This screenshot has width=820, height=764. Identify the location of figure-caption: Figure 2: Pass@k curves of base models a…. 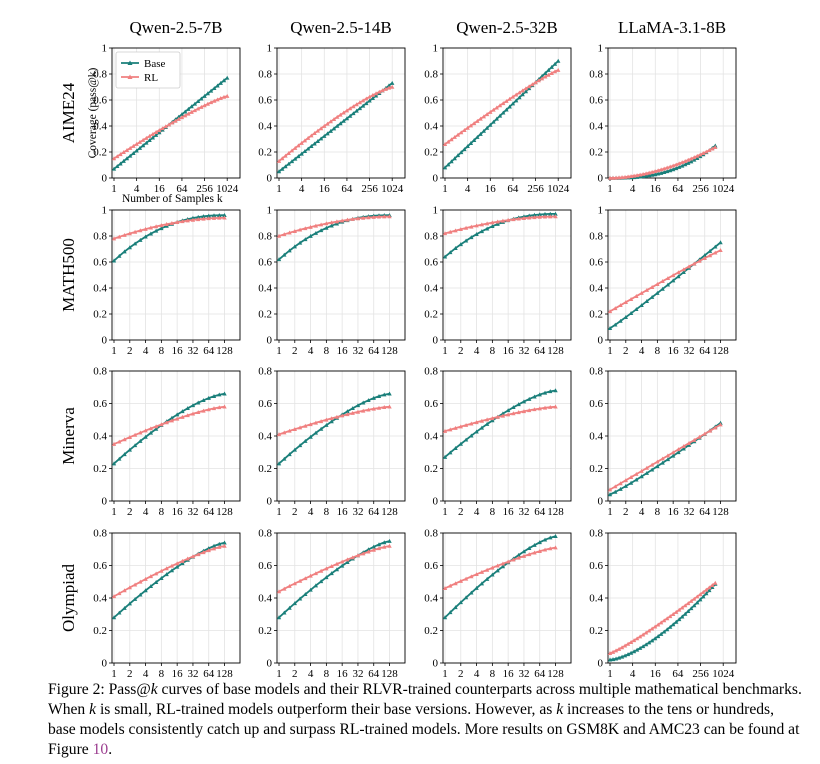
(426, 720).